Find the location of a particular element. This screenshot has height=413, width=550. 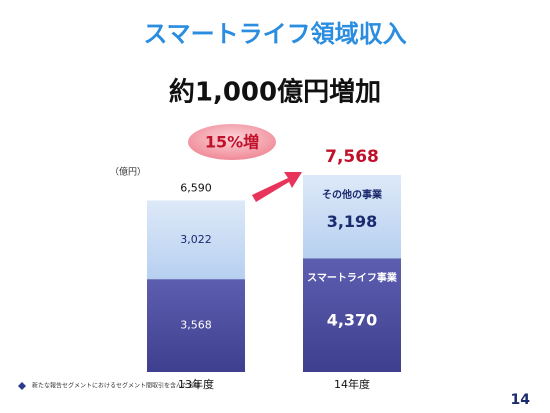

value-label: 3,022 is located at coordinates (196, 239).